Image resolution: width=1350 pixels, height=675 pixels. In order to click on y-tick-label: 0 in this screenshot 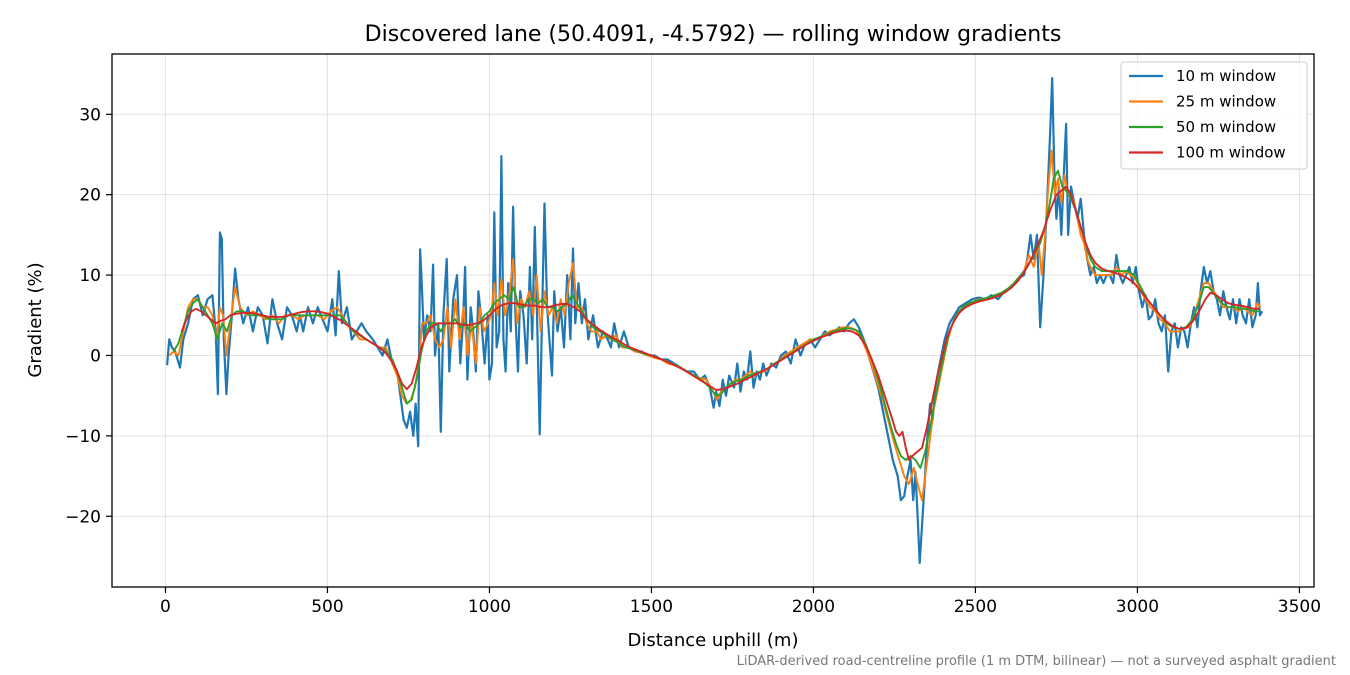, I will do `click(95, 356)`.